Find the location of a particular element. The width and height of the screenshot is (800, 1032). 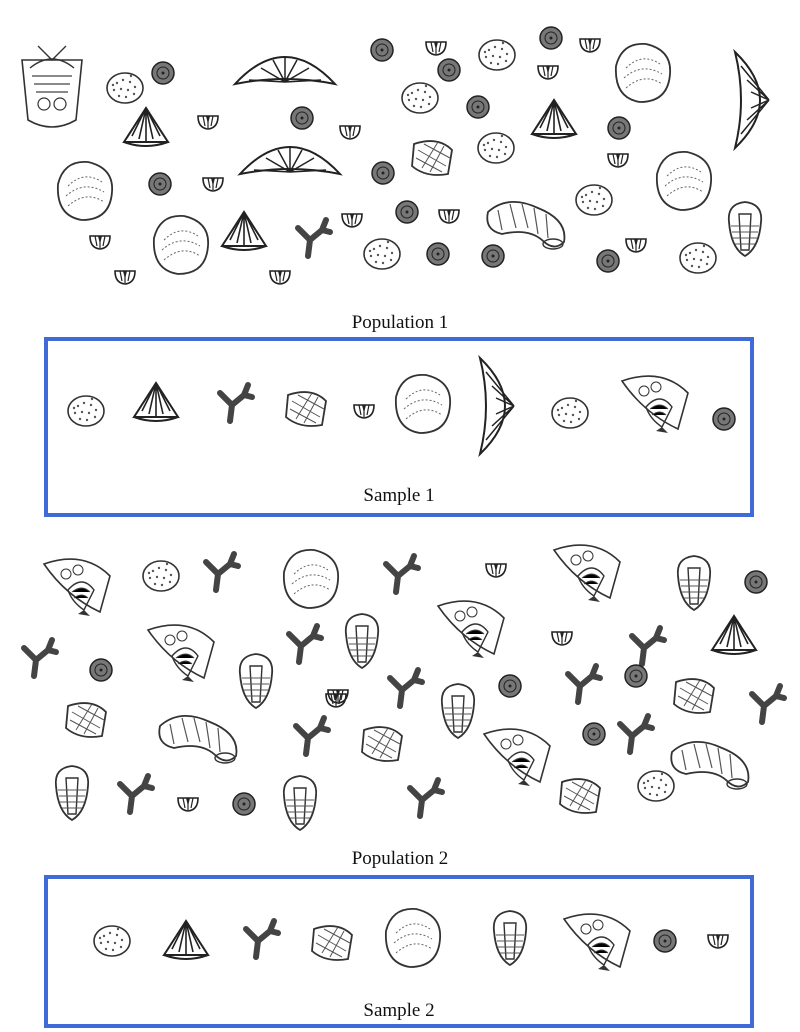

sample-2-box: Sample 2 is located at coordinates (399, 951).